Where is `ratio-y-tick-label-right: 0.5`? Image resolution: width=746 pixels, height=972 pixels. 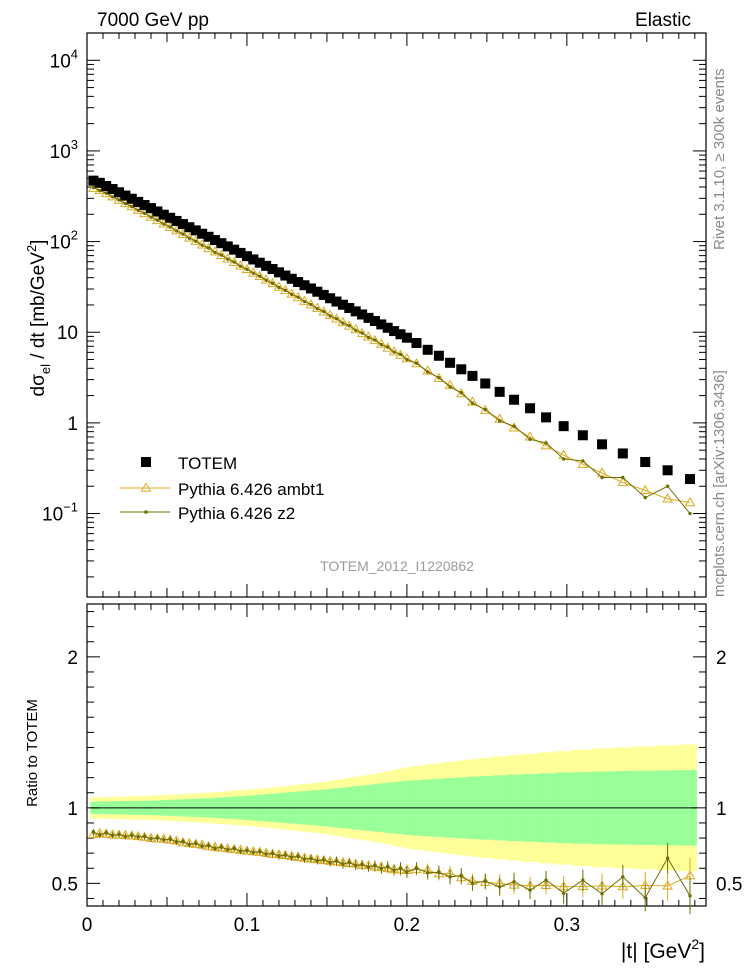
ratio-y-tick-label-right: 0.5 is located at coordinates (729, 884).